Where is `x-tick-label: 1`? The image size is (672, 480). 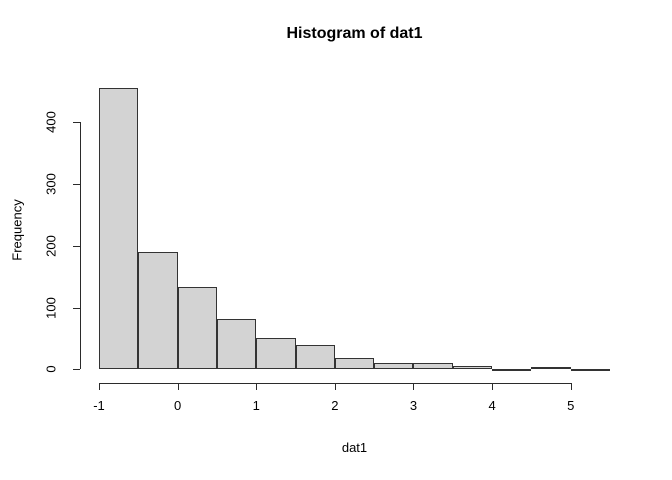 x-tick-label: 1 is located at coordinates (256, 405).